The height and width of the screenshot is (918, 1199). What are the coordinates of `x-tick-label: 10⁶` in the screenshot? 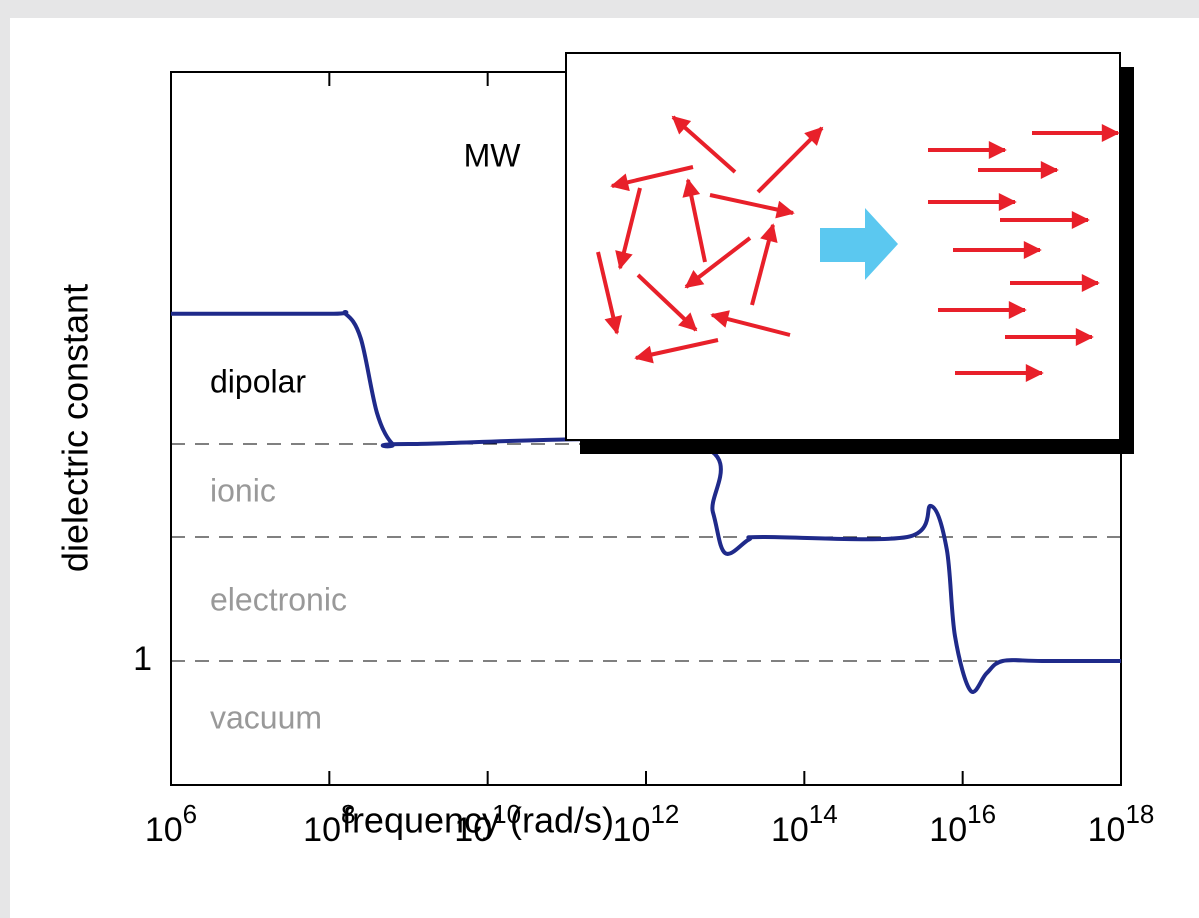 It's located at (171, 824).